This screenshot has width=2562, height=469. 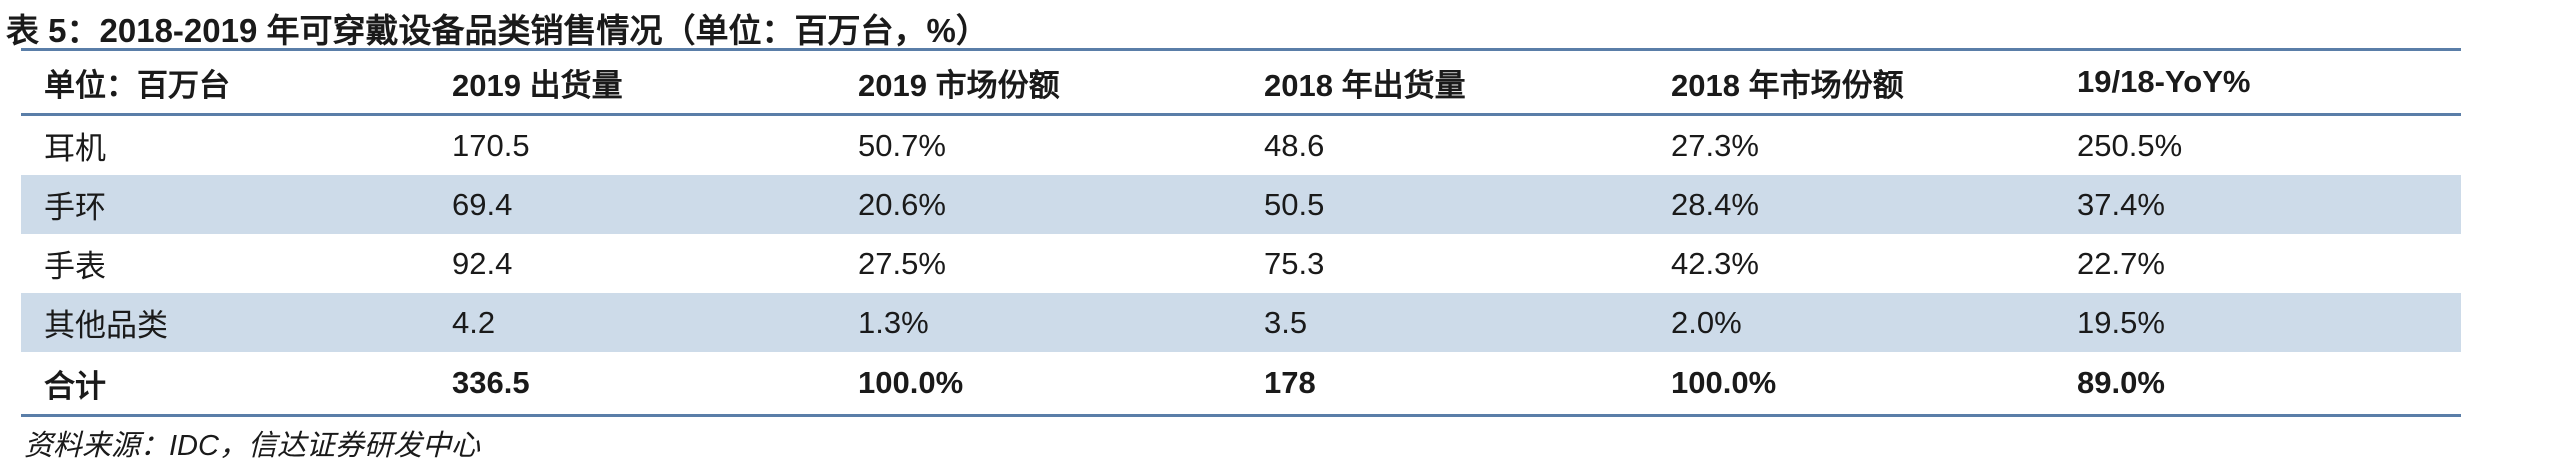 I want to click on table-cell: 4.2, so click(x=632, y=322).